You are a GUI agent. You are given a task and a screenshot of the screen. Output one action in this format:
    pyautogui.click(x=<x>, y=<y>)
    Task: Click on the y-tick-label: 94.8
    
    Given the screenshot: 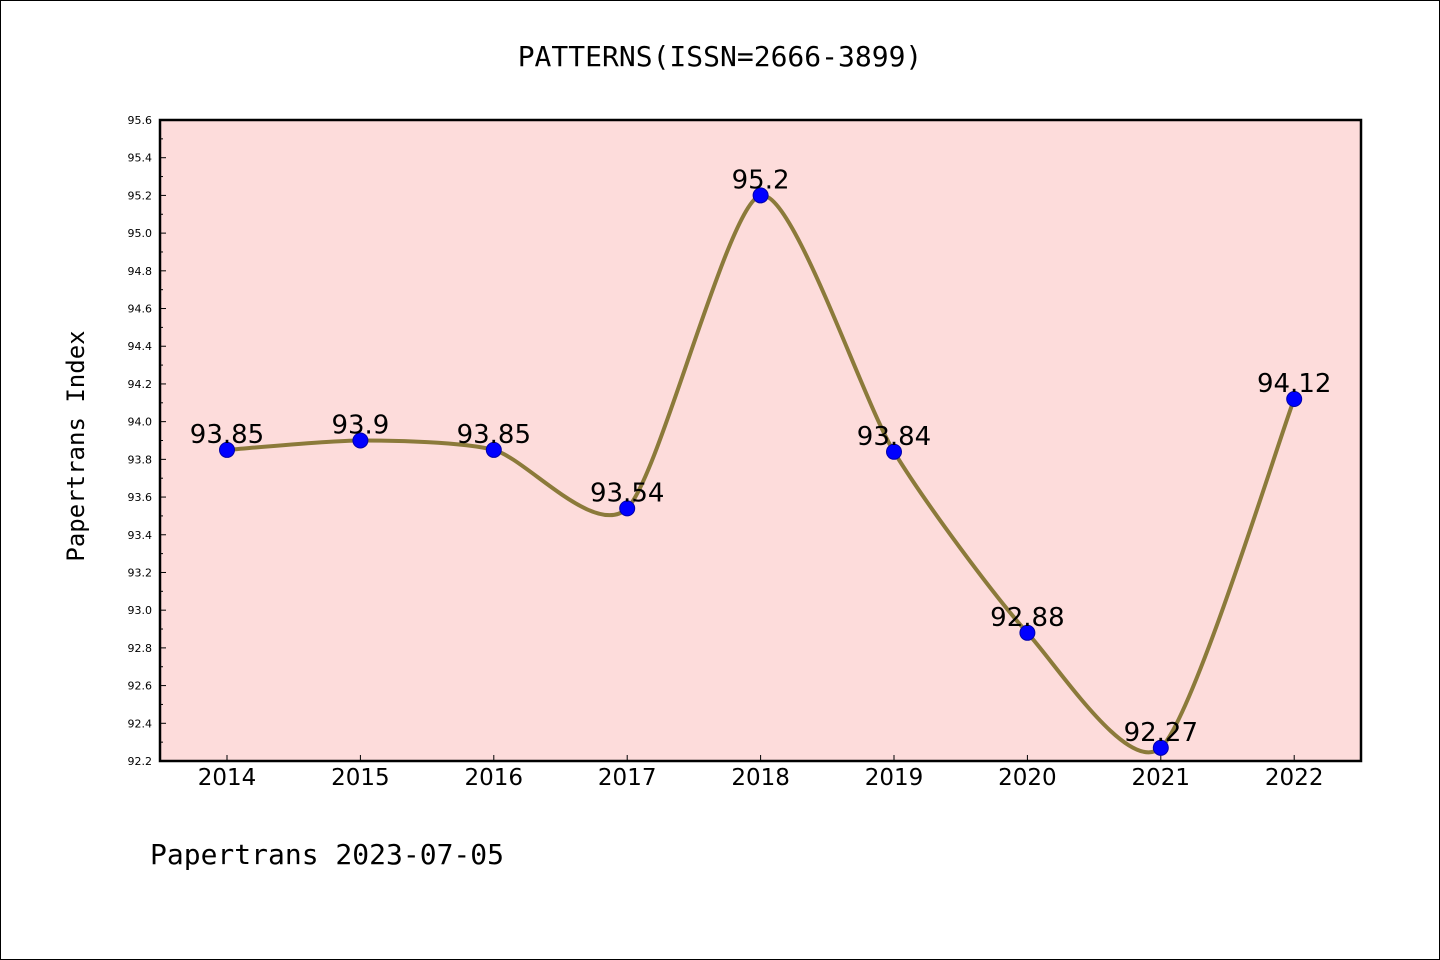 What is the action you would take?
    pyautogui.click(x=140, y=271)
    